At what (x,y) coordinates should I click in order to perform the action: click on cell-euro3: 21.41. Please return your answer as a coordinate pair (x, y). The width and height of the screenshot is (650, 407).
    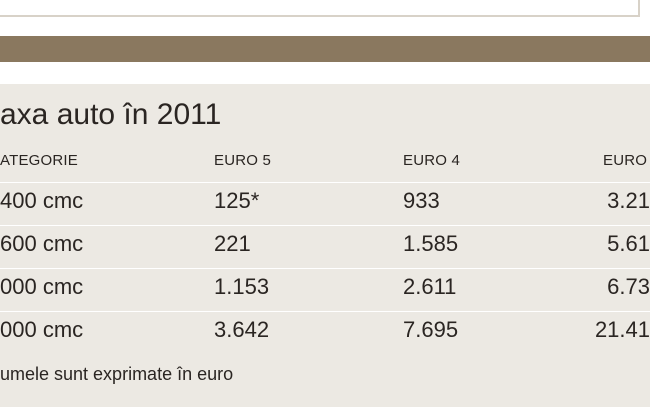
    Looking at the image, I should click on (622, 329).